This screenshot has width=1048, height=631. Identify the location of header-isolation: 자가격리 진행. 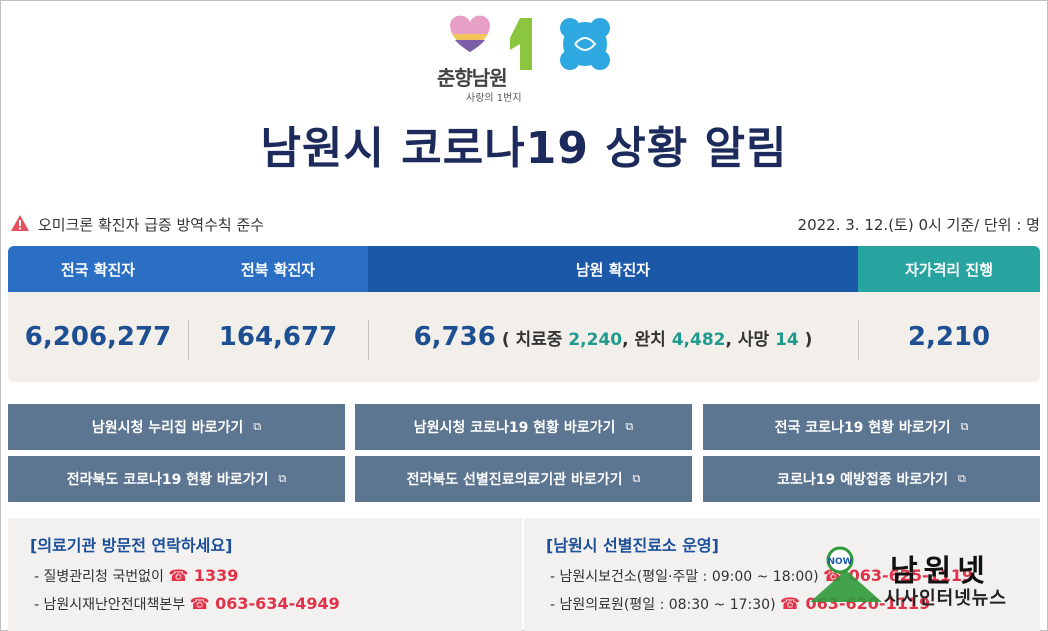
(949, 269).